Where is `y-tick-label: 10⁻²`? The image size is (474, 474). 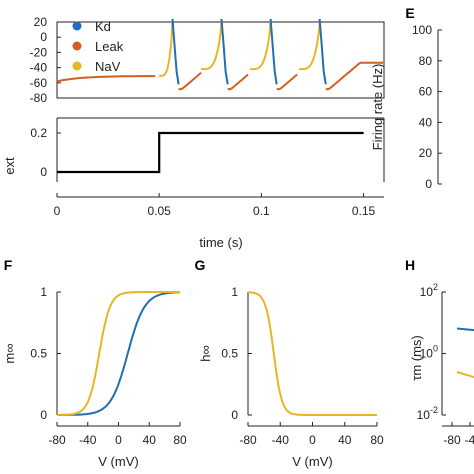 y-tick-label: 10⁻² is located at coordinates (427, 413).